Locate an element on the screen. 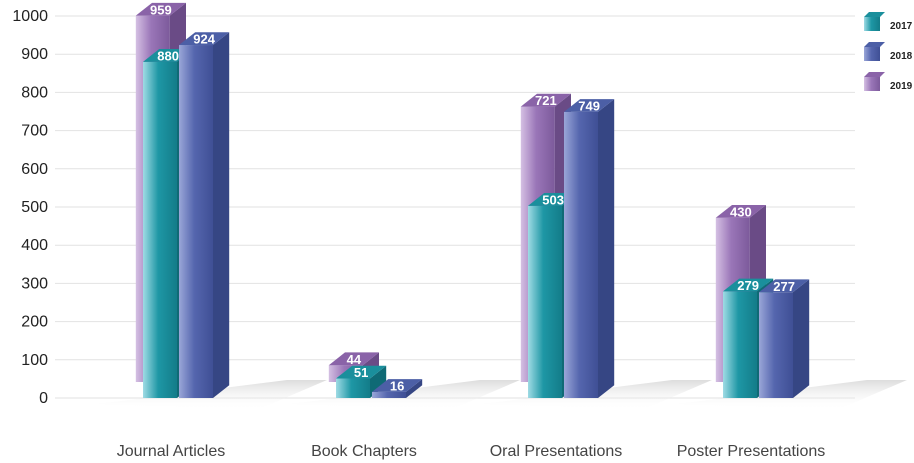 The height and width of the screenshot is (463, 914). y-tick-label-0: 0 is located at coordinates (43, 398).